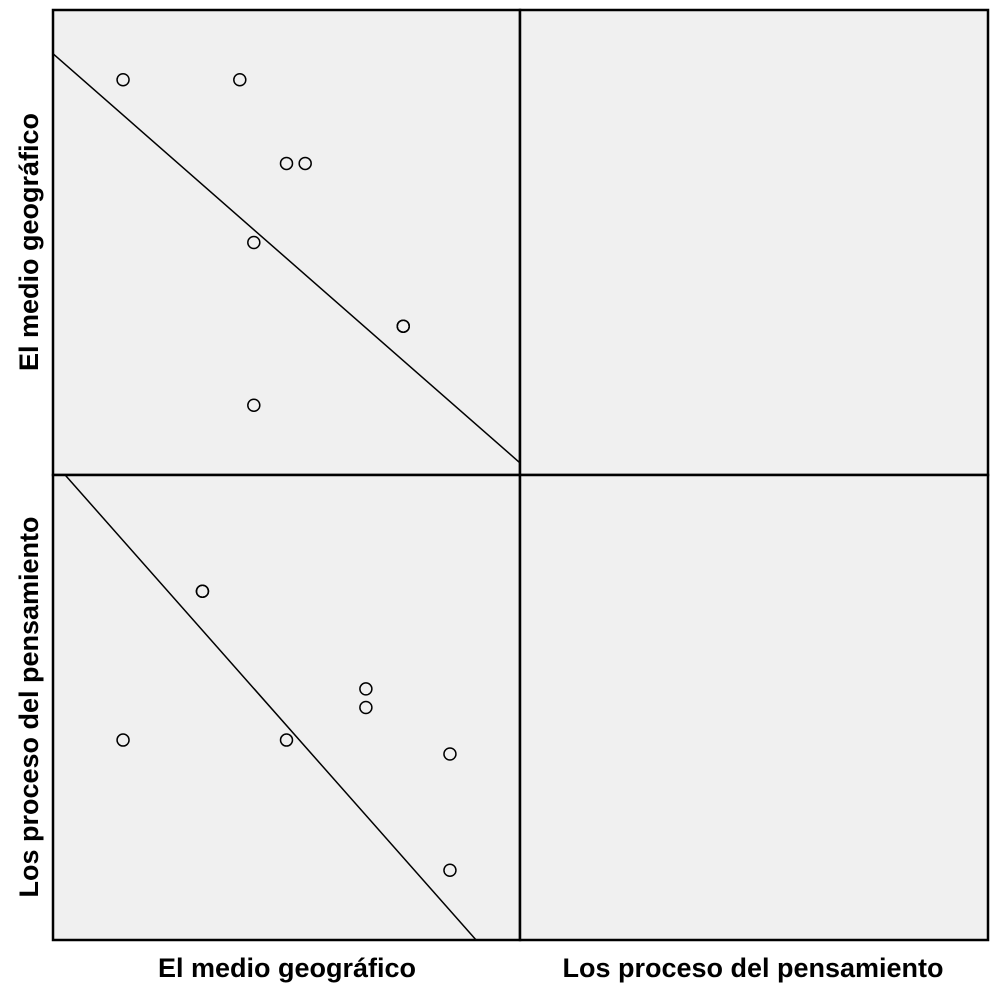 This screenshot has width=991, height=988. I want to click on column-label-medio-geografico: El medio geográfico, so click(287, 968).